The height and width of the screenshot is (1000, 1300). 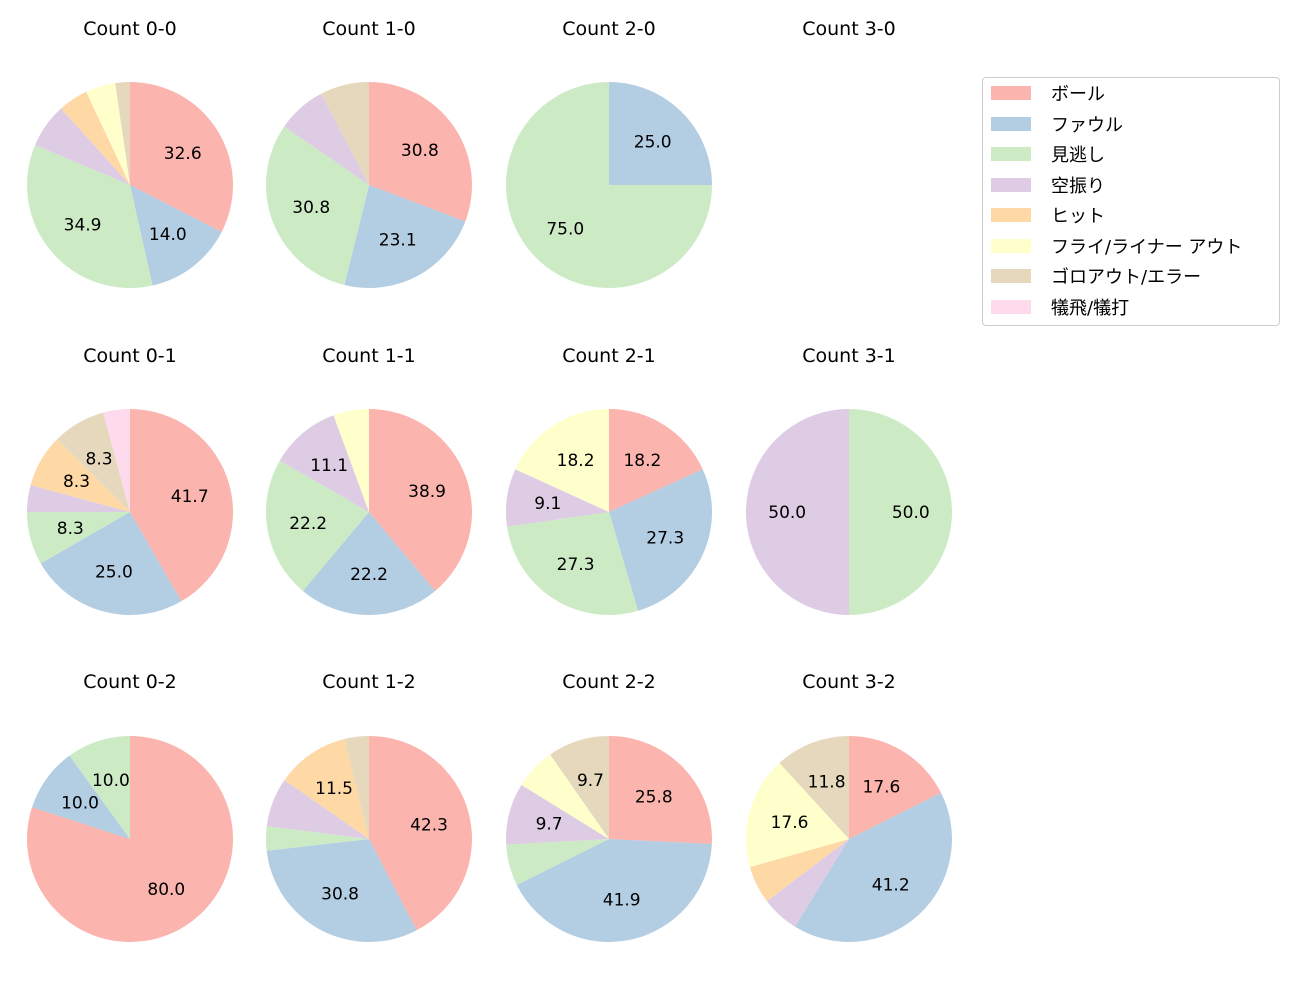 I want to click on pie-title: Count 3-2, so click(x=849, y=682).